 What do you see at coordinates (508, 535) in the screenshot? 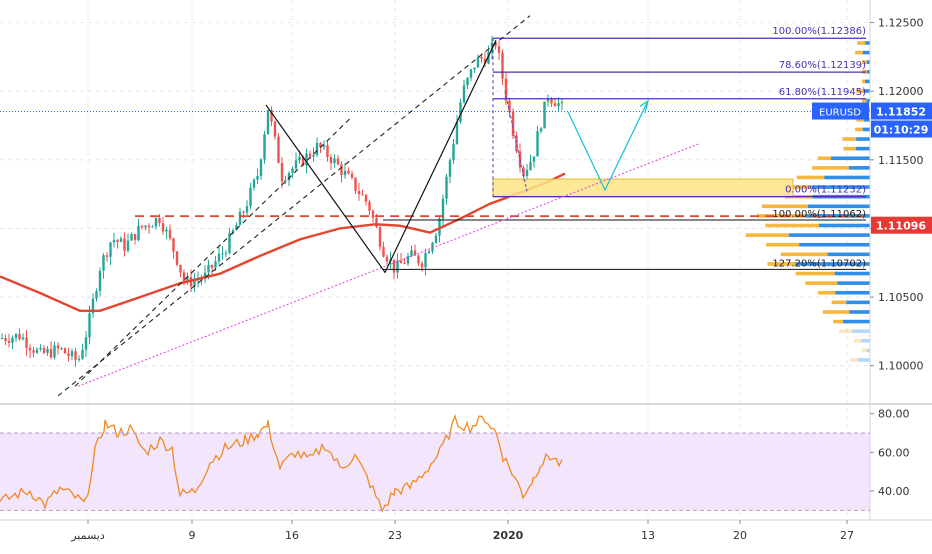
I see `time-tick-label: 2020` at bounding box center [508, 535].